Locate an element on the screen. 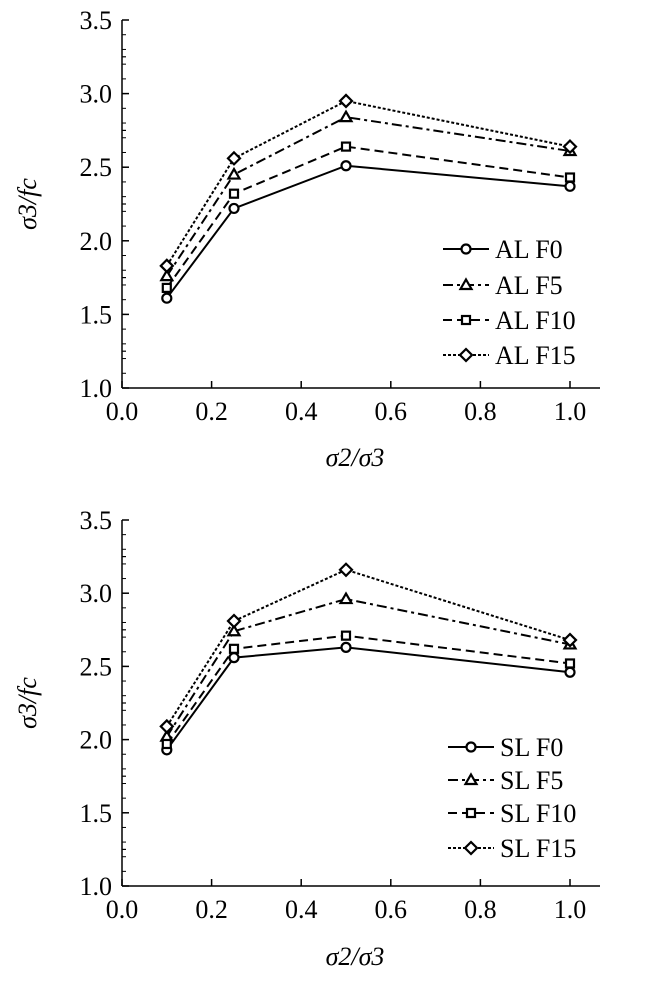 Image resolution: width=660 pixels, height=992 pixels. series-sl-f0: SL F0 is located at coordinates (368, 701).